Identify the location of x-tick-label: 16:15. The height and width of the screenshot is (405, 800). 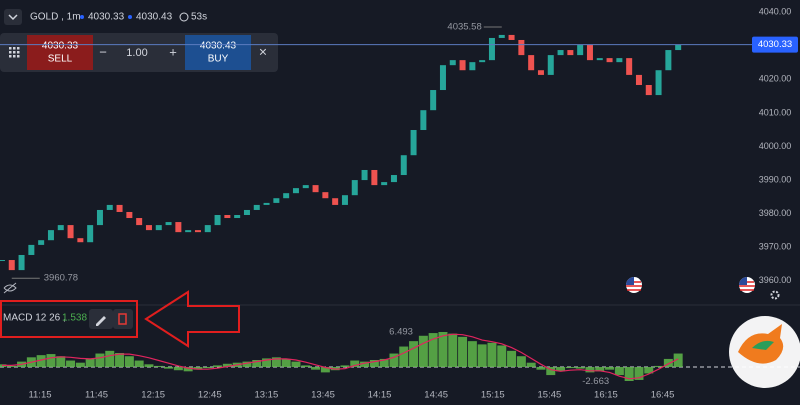
(606, 395).